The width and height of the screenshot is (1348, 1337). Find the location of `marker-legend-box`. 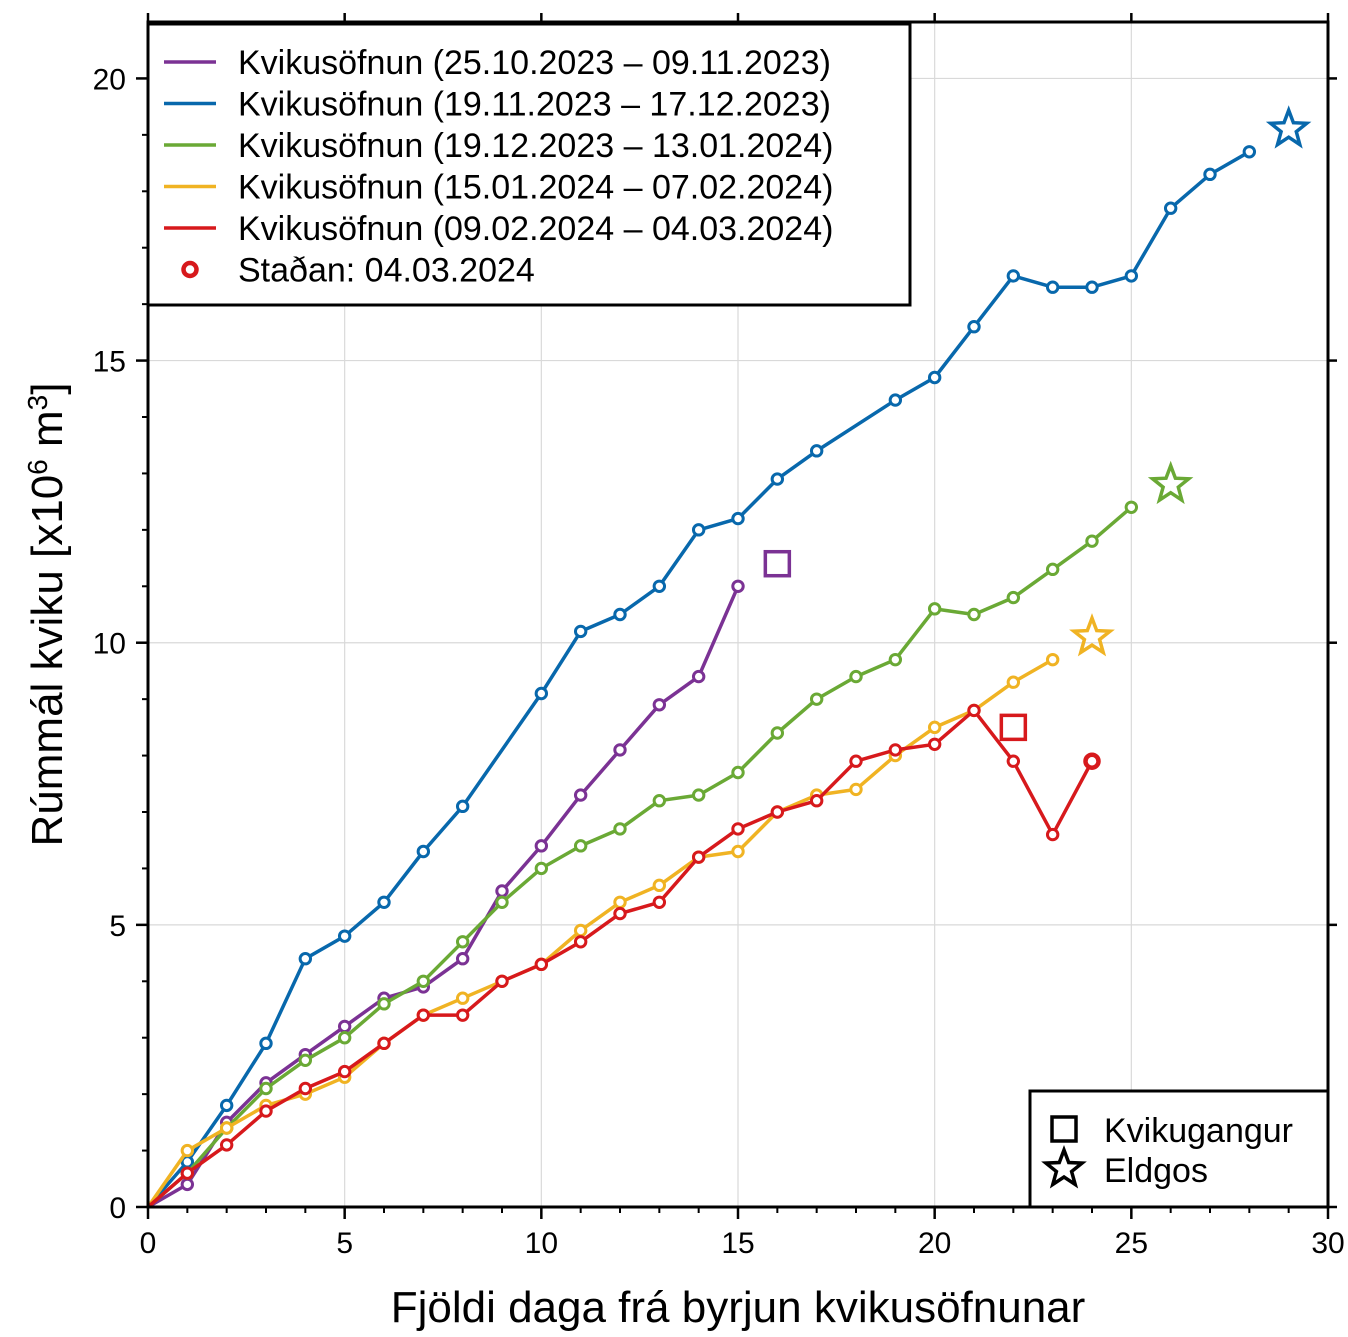

marker-legend-box is located at coordinates (1179, 1149).